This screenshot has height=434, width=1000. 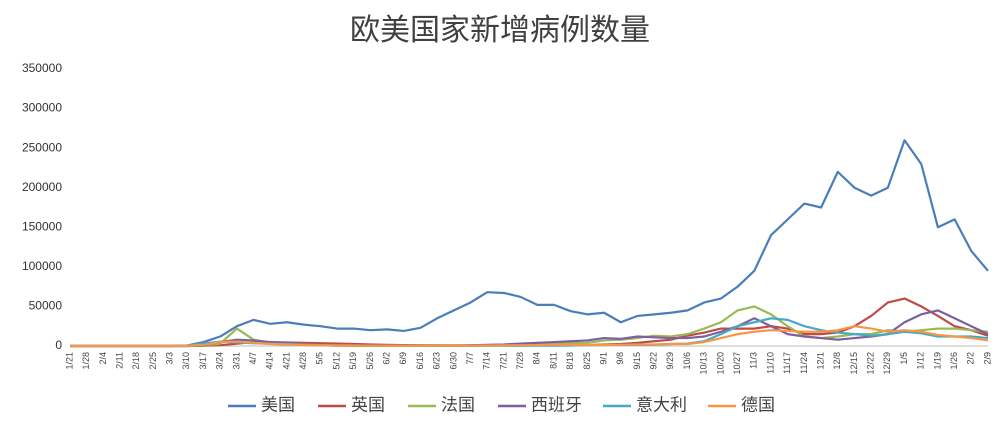 What do you see at coordinates (136, 361) in the screenshot?
I see `x-tick-label: 2/18` at bounding box center [136, 361].